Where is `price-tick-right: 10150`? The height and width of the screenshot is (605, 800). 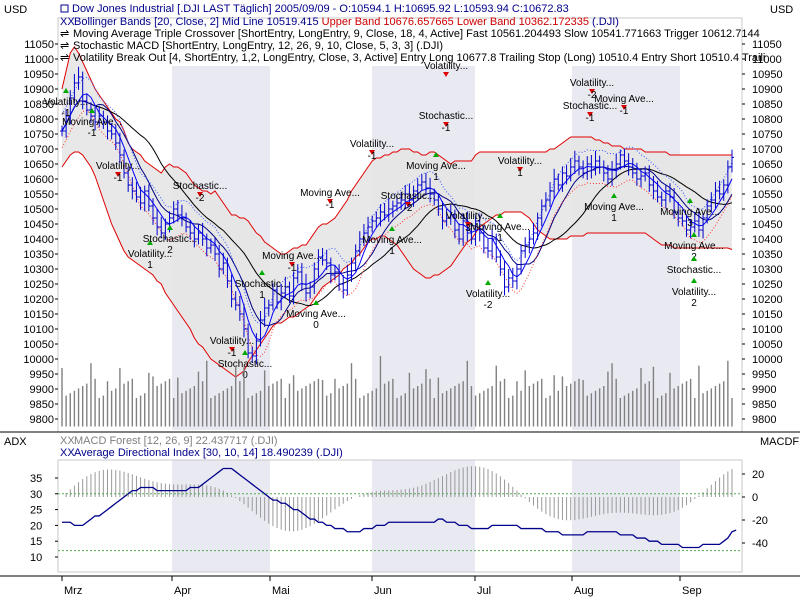
price-tick-right: 10150 is located at coordinates (767, 315).